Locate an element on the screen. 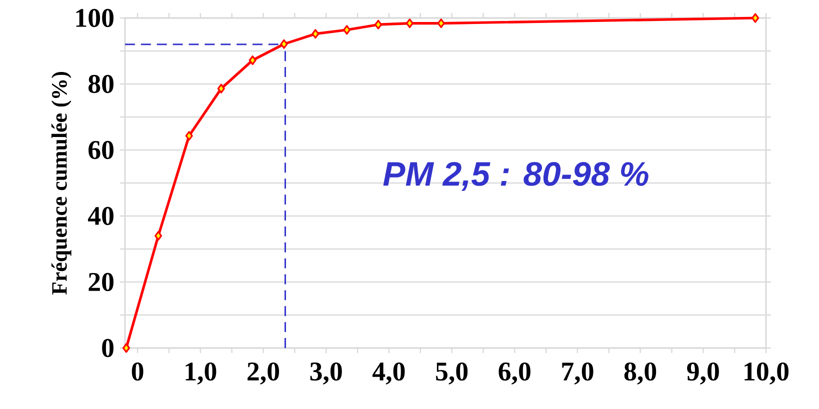 The width and height of the screenshot is (819, 409). y-tick-label: 0 is located at coordinates (108, 348).